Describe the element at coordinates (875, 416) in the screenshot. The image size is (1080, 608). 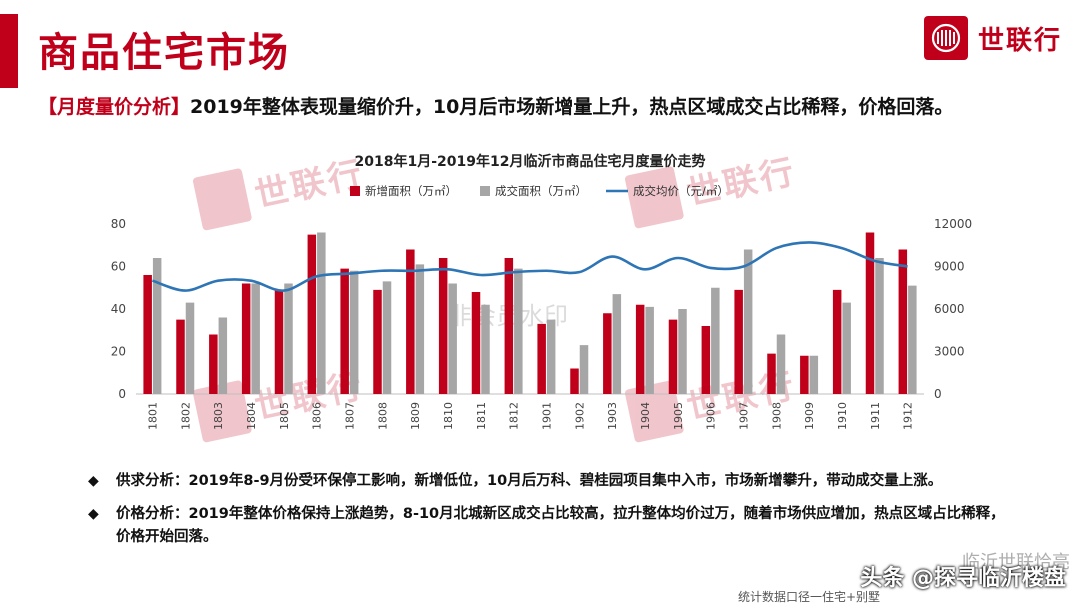
I see `x-tick-label: 1911` at that location.